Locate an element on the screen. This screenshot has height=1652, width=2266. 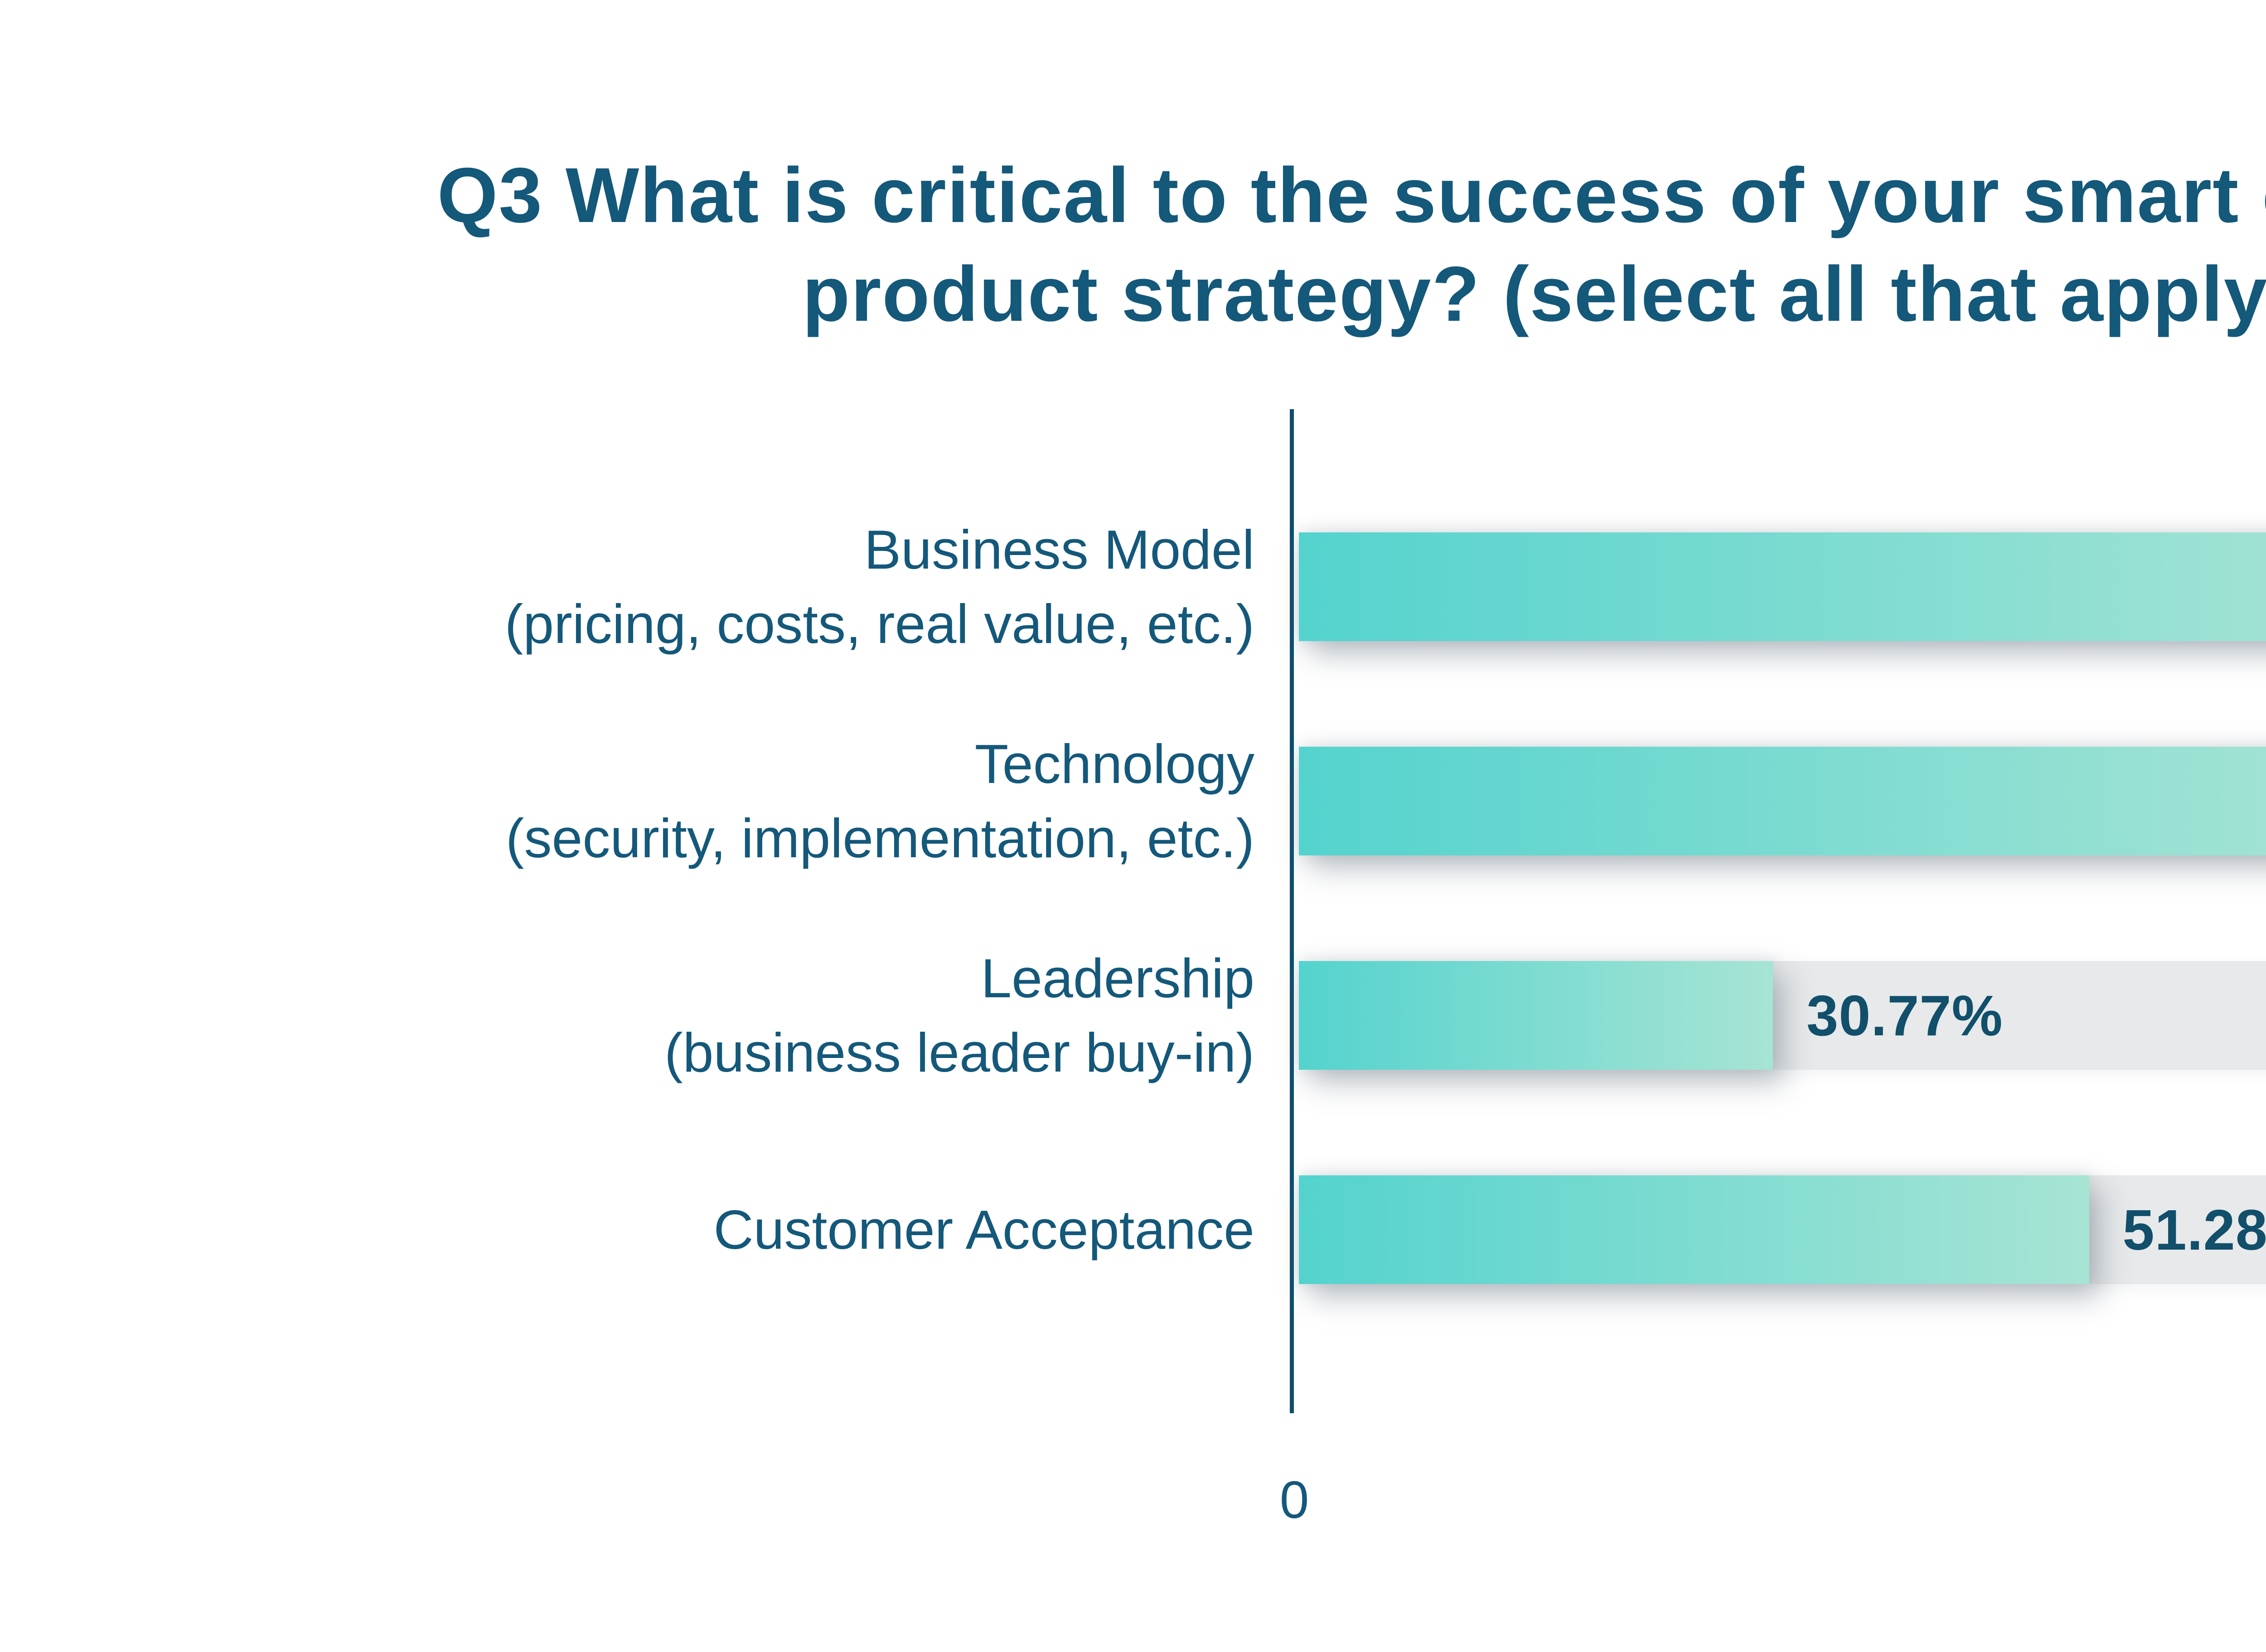
bar-track: 68.38% is located at coordinates (1782, 801).